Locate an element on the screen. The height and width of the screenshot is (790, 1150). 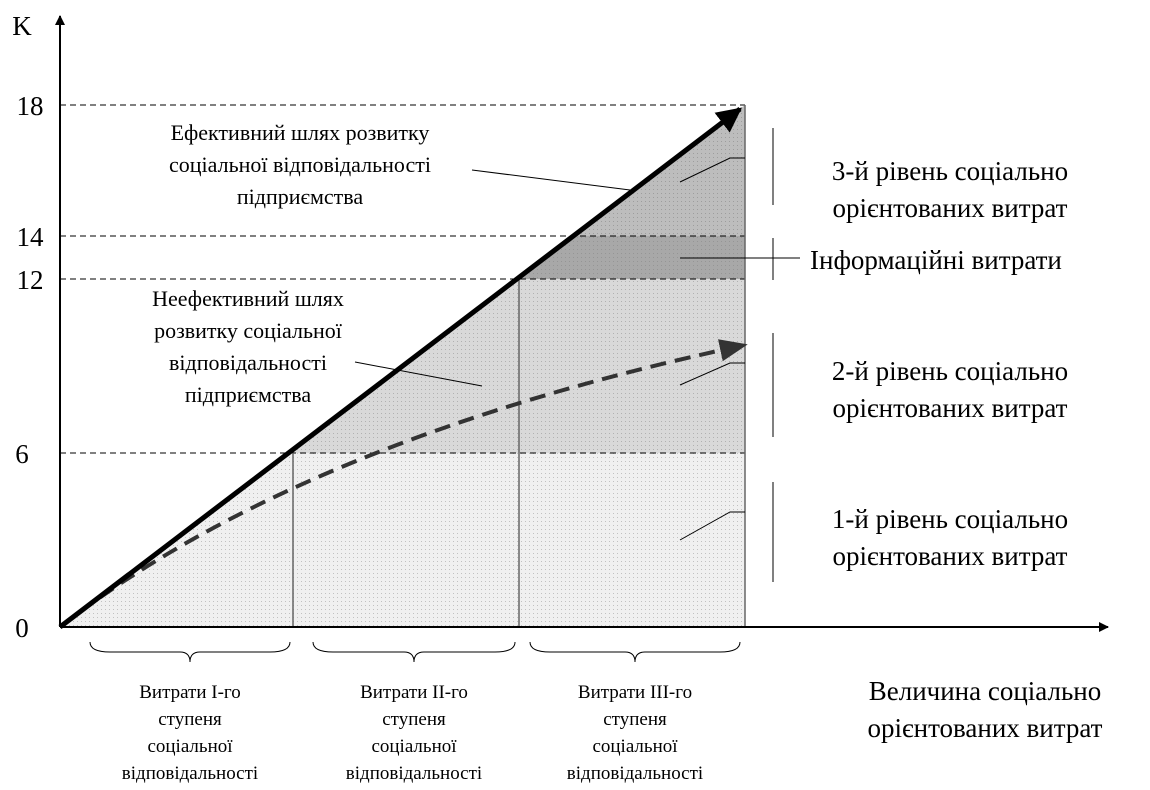
level-3-label: орієнтованих витрат is located at coordinates (950, 208).